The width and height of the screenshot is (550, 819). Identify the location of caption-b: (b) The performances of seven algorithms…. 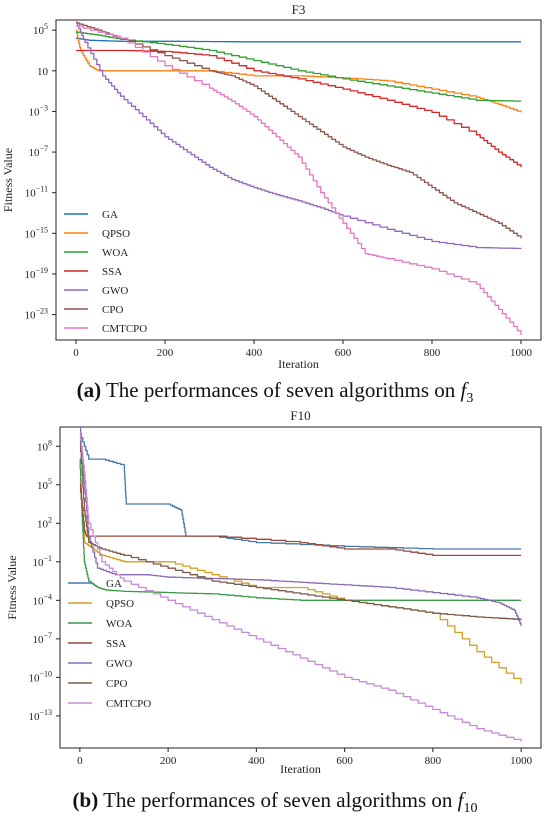
(275, 802).